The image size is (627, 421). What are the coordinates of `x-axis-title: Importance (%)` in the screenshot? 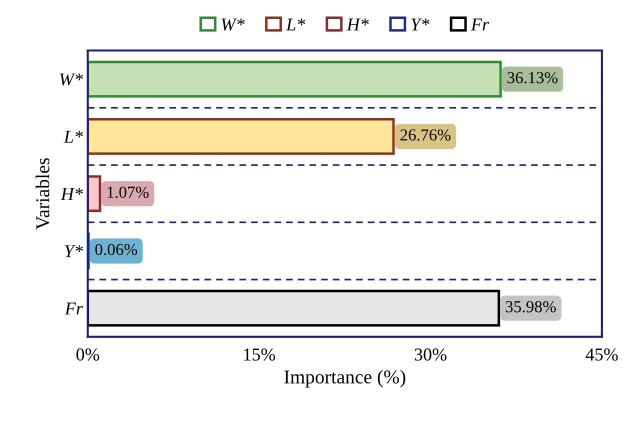 It's located at (345, 379).